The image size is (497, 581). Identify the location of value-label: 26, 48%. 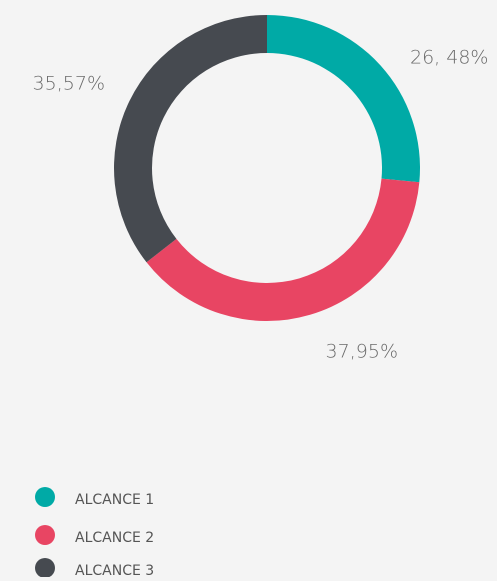
(449, 58).